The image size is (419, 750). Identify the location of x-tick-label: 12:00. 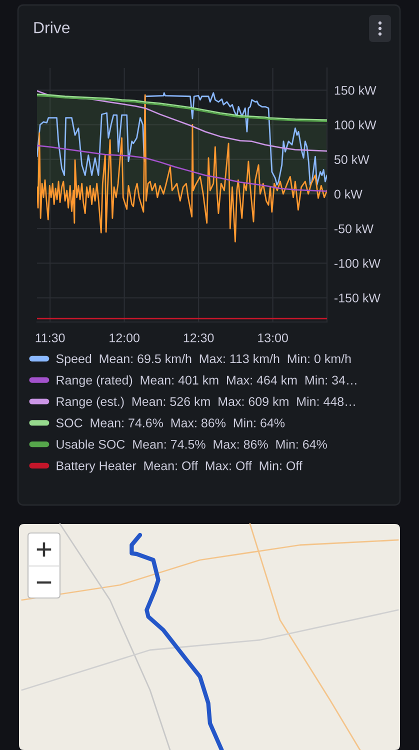
(125, 337).